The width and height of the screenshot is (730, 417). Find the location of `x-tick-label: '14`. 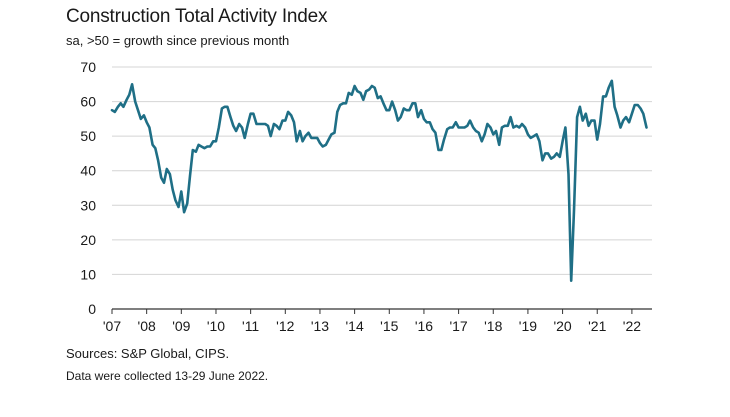

x-tick-label: '14 is located at coordinates (354, 326).